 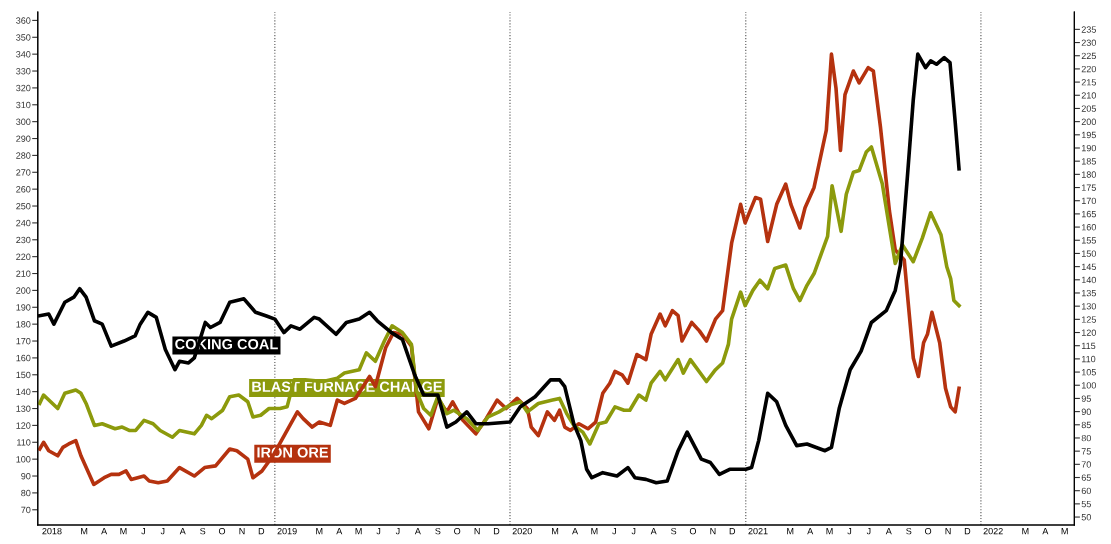 I want to click on y-tick-label: 100, so click(x=23, y=459).